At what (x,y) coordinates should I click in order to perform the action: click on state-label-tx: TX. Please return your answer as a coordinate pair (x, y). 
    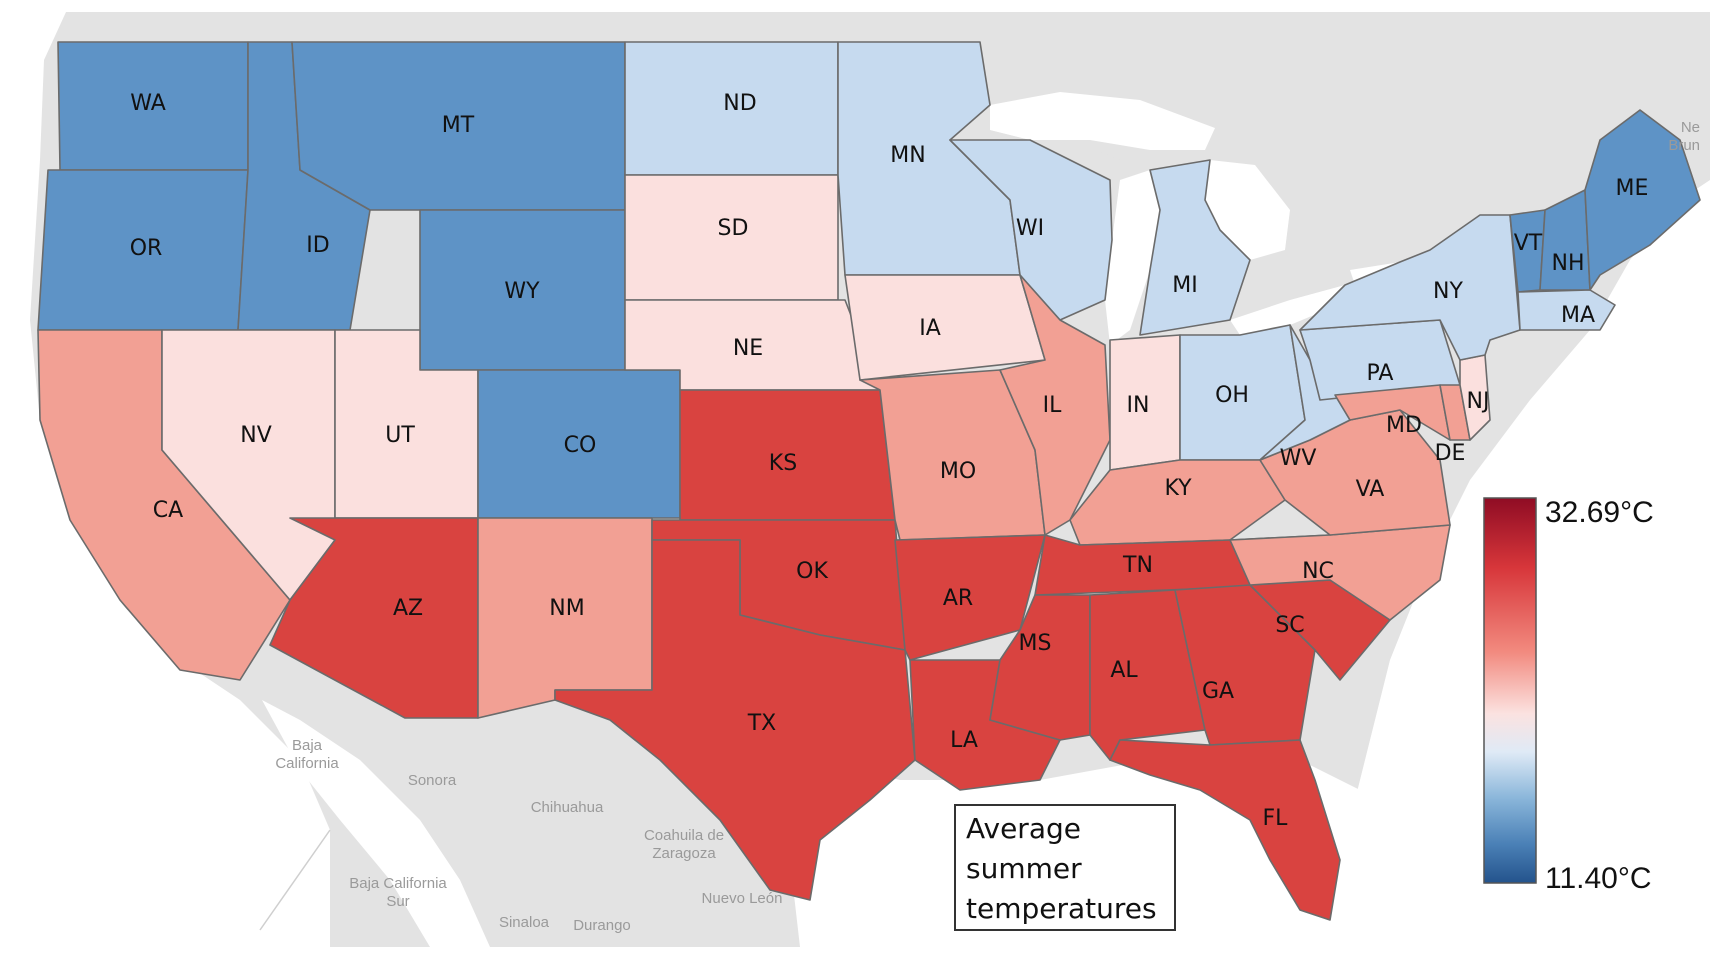
    Looking at the image, I should click on (762, 723).